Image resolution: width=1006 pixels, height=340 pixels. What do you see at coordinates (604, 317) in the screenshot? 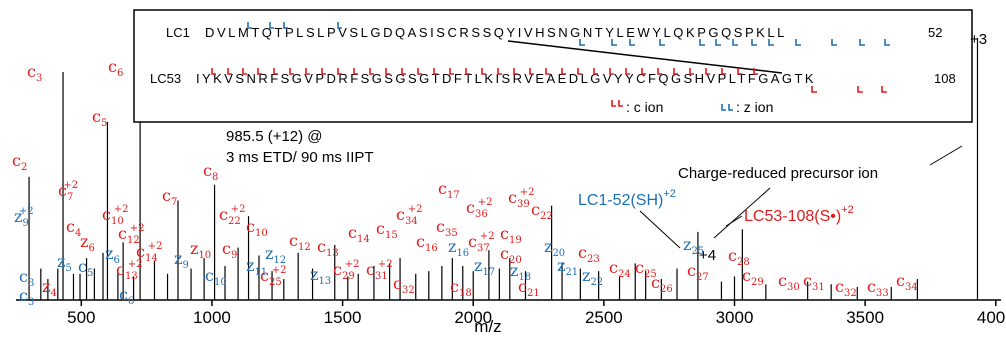
I see `x-tick-label: 2500` at bounding box center [604, 317].